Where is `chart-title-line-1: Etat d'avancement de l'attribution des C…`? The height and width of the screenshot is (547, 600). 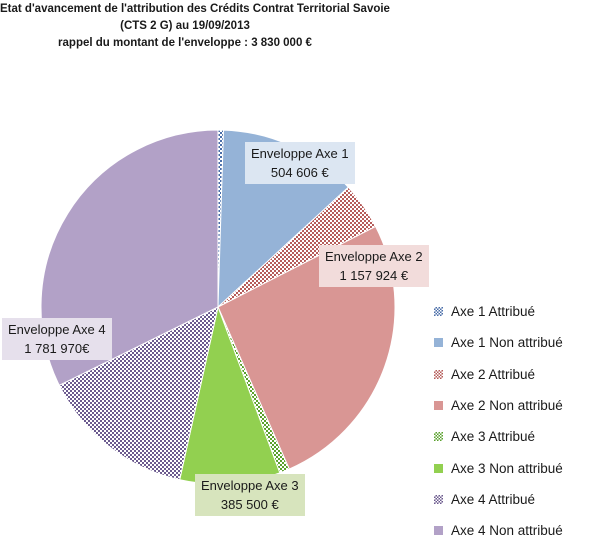
chart-title-line-1: Etat d'avancement de l'attribution des C… is located at coordinates (195, 9).